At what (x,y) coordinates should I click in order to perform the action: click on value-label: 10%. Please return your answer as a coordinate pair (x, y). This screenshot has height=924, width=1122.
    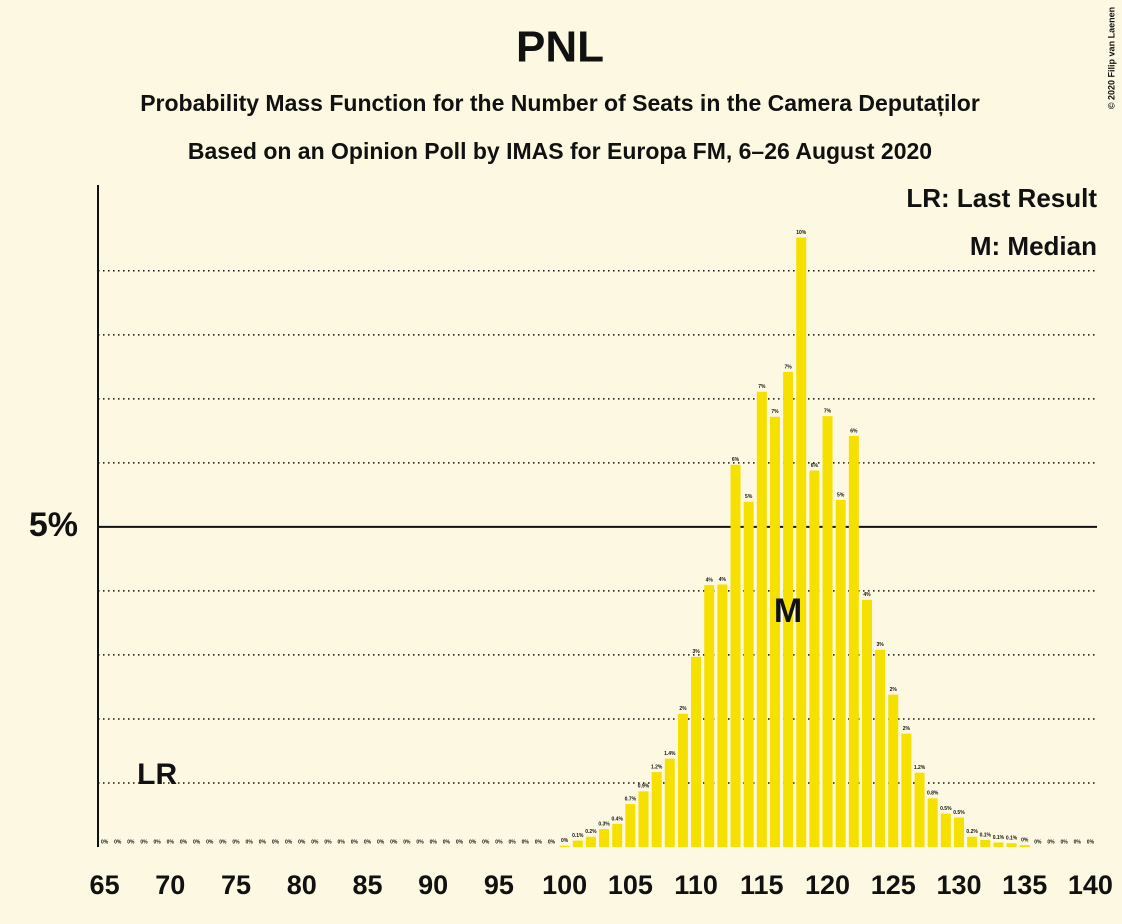
    Looking at the image, I should click on (801, 233).